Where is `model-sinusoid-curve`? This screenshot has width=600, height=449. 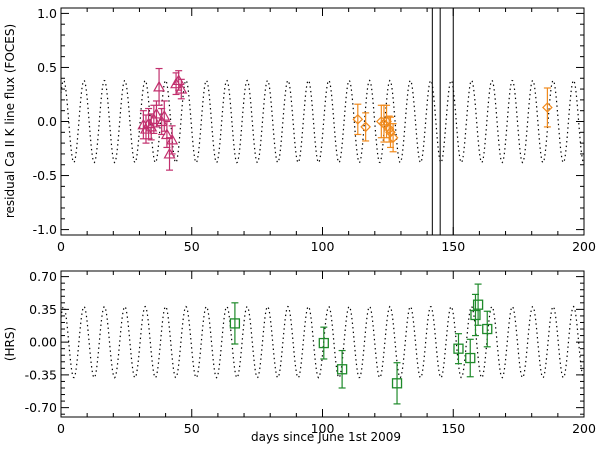
model-sinusoid-curve is located at coordinates (322, 342).